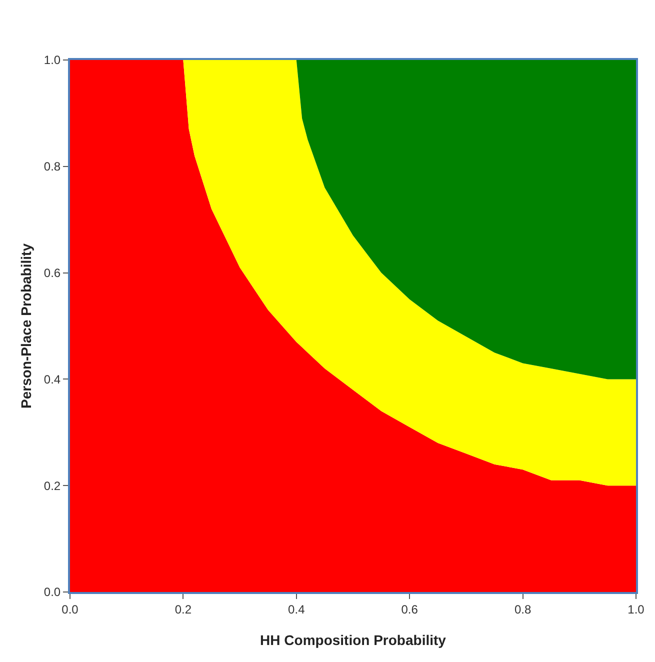 The height and width of the screenshot is (662, 655). What do you see at coordinates (70, 609) in the screenshot?
I see `x-tick-label: 0.0` at bounding box center [70, 609].